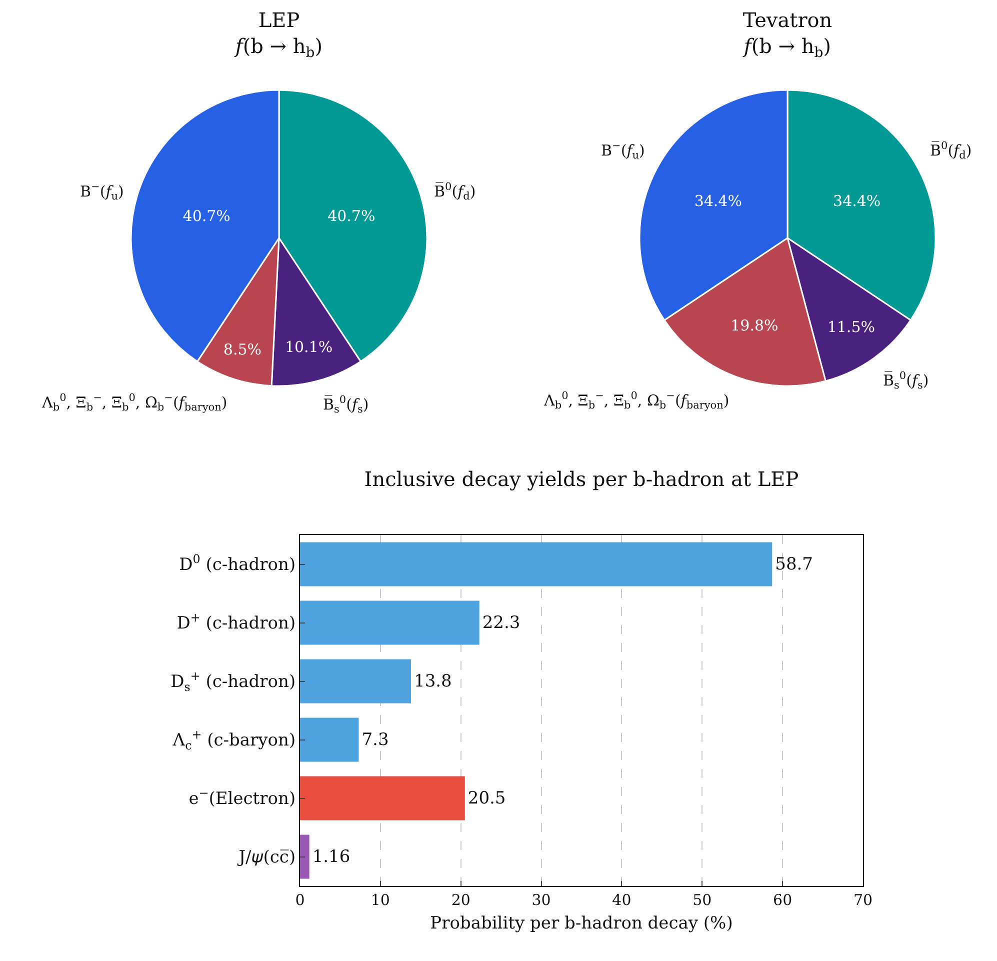 The height and width of the screenshot is (961, 997). What do you see at coordinates (266, 858) in the screenshot?
I see `y-tick-label: J/𝜓(cc̅)` at bounding box center [266, 858].